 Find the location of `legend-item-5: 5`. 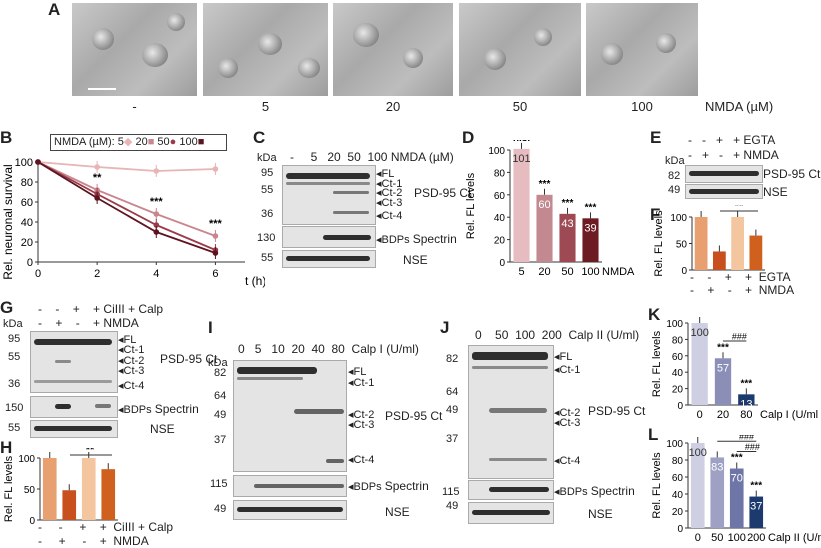

legend-item-5: 5 is located at coordinates (120, 142).